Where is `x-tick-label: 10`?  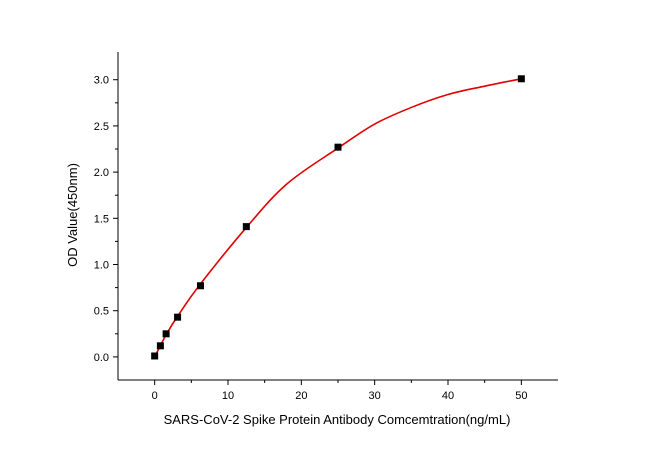 x-tick-label: 10 is located at coordinates (228, 396).